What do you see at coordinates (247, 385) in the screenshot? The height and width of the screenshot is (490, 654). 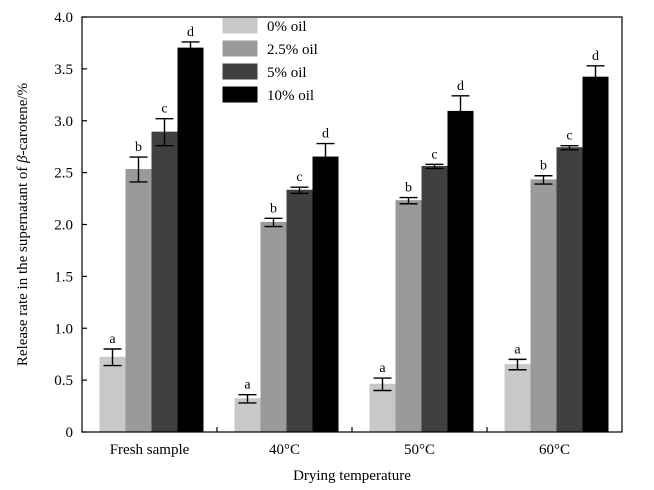 I see `sig-letter-0-1: a` at bounding box center [247, 385].